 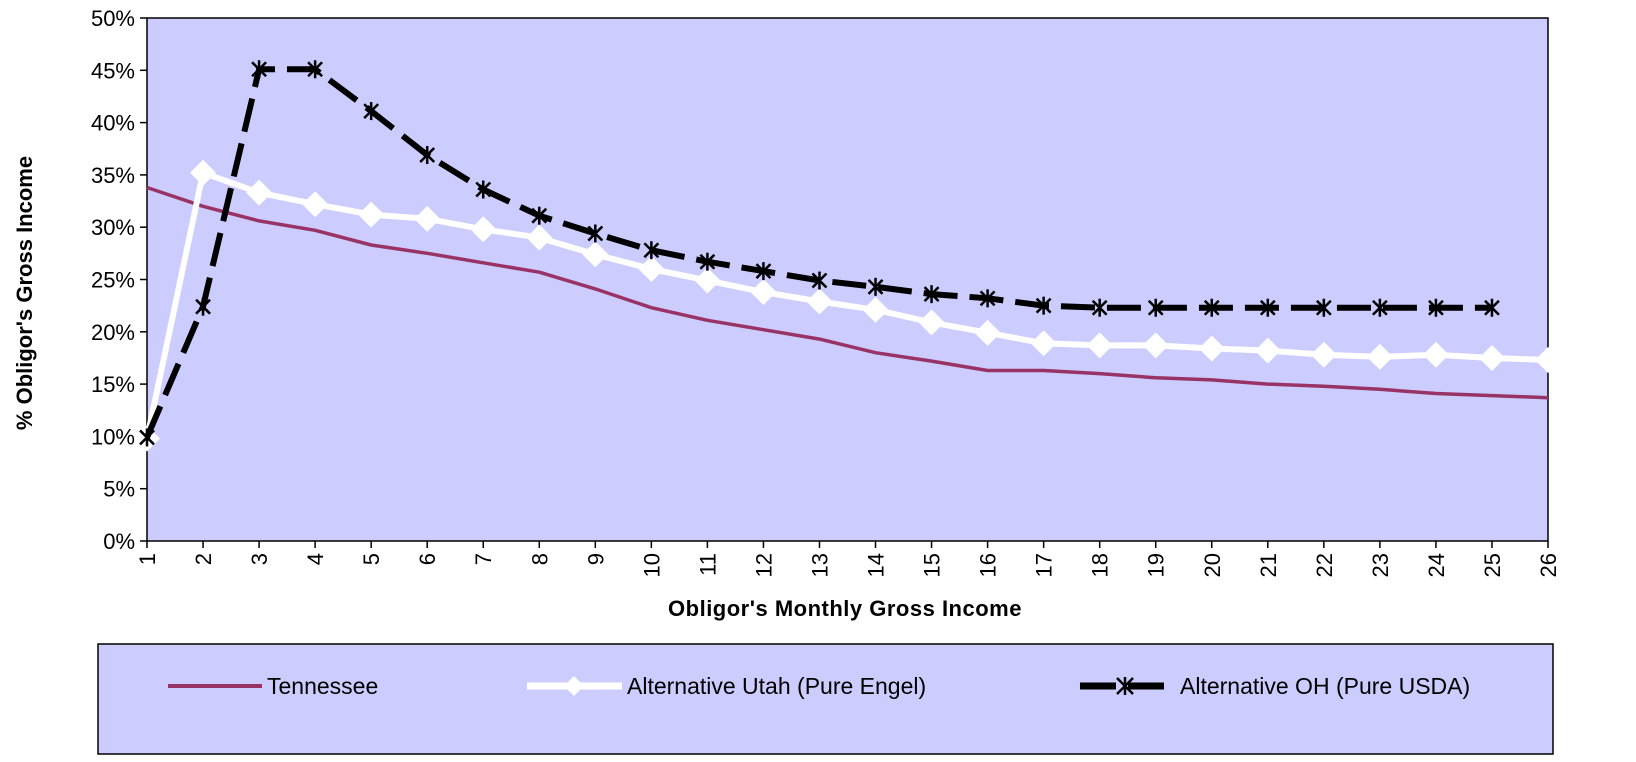 I want to click on y-tick-label: 10%, so click(x=113, y=436).